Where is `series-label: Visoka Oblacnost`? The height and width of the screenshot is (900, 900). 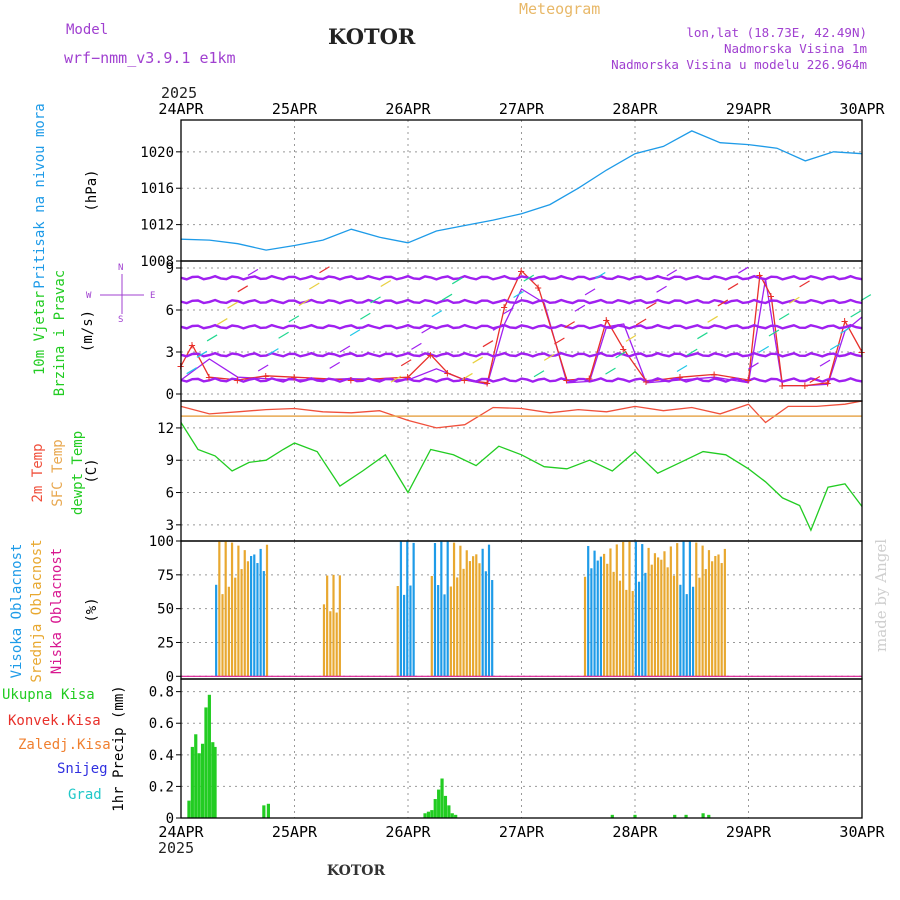 series-label: Visoka Oblacnost is located at coordinates (17, 611).